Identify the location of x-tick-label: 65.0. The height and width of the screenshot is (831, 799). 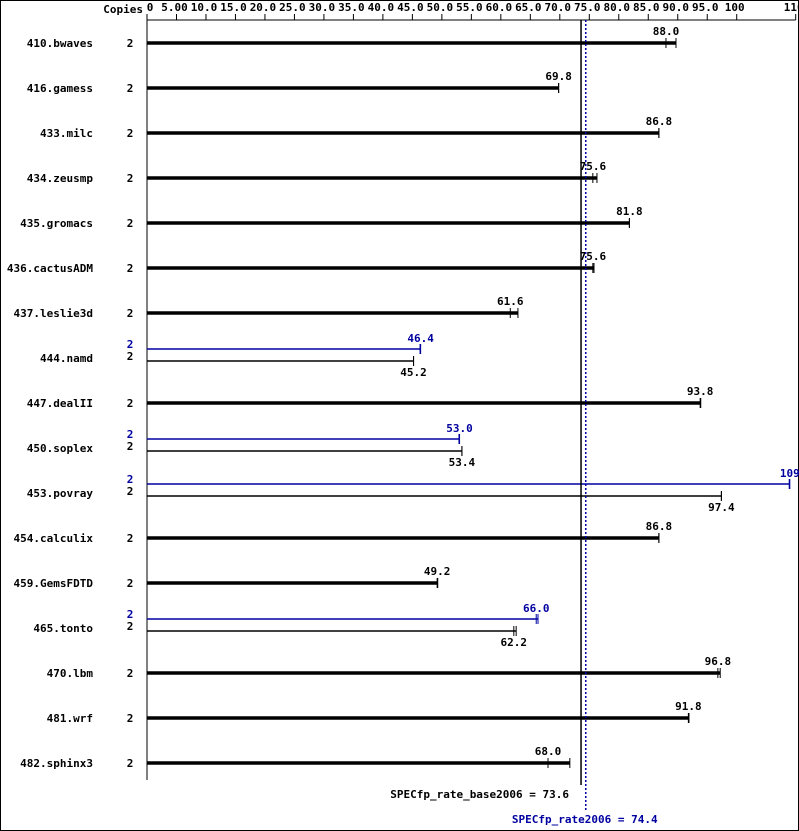
(528, 7).